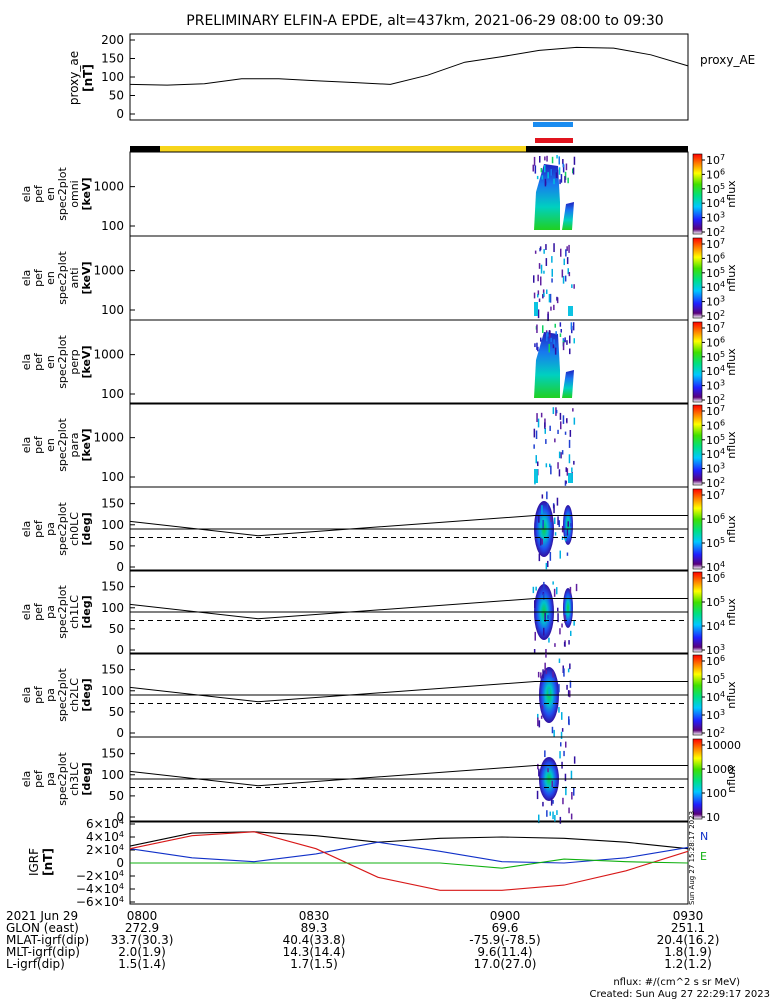  What do you see at coordinates (112, 691) in the screenshot?
I see `ytick-label: 100` at bounding box center [112, 691].